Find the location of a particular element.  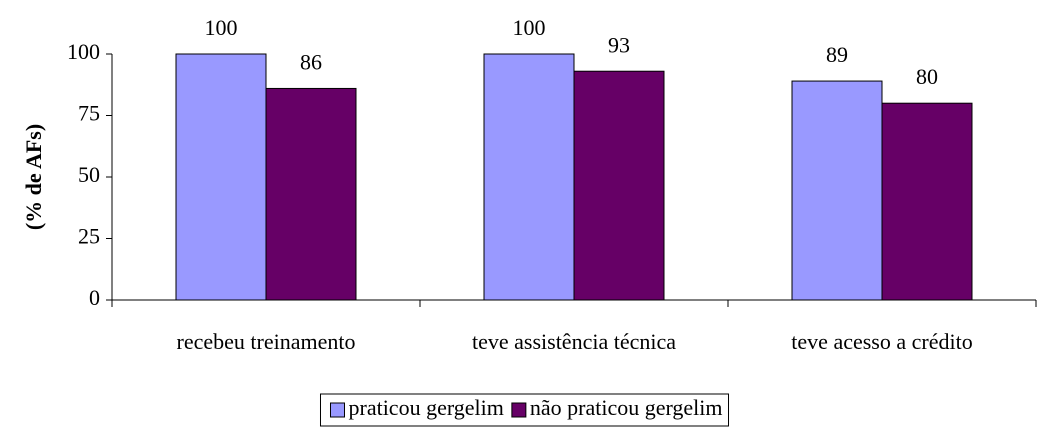

value-label: 93 is located at coordinates (619, 44).